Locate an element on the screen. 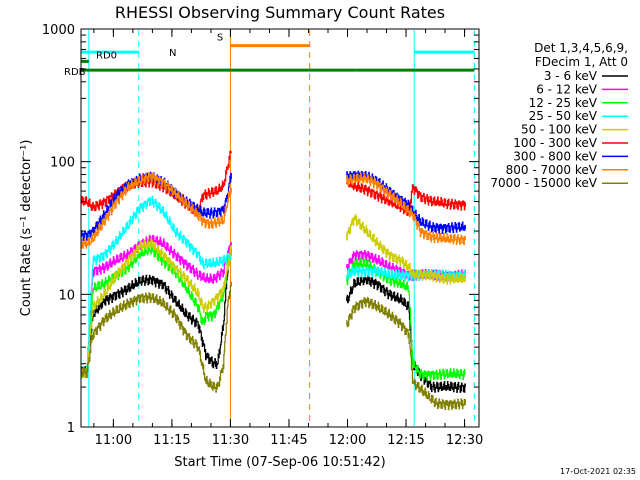 This screenshot has height=480, width=640. y-tick-label-1: 10 is located at coordinates (66, 295).